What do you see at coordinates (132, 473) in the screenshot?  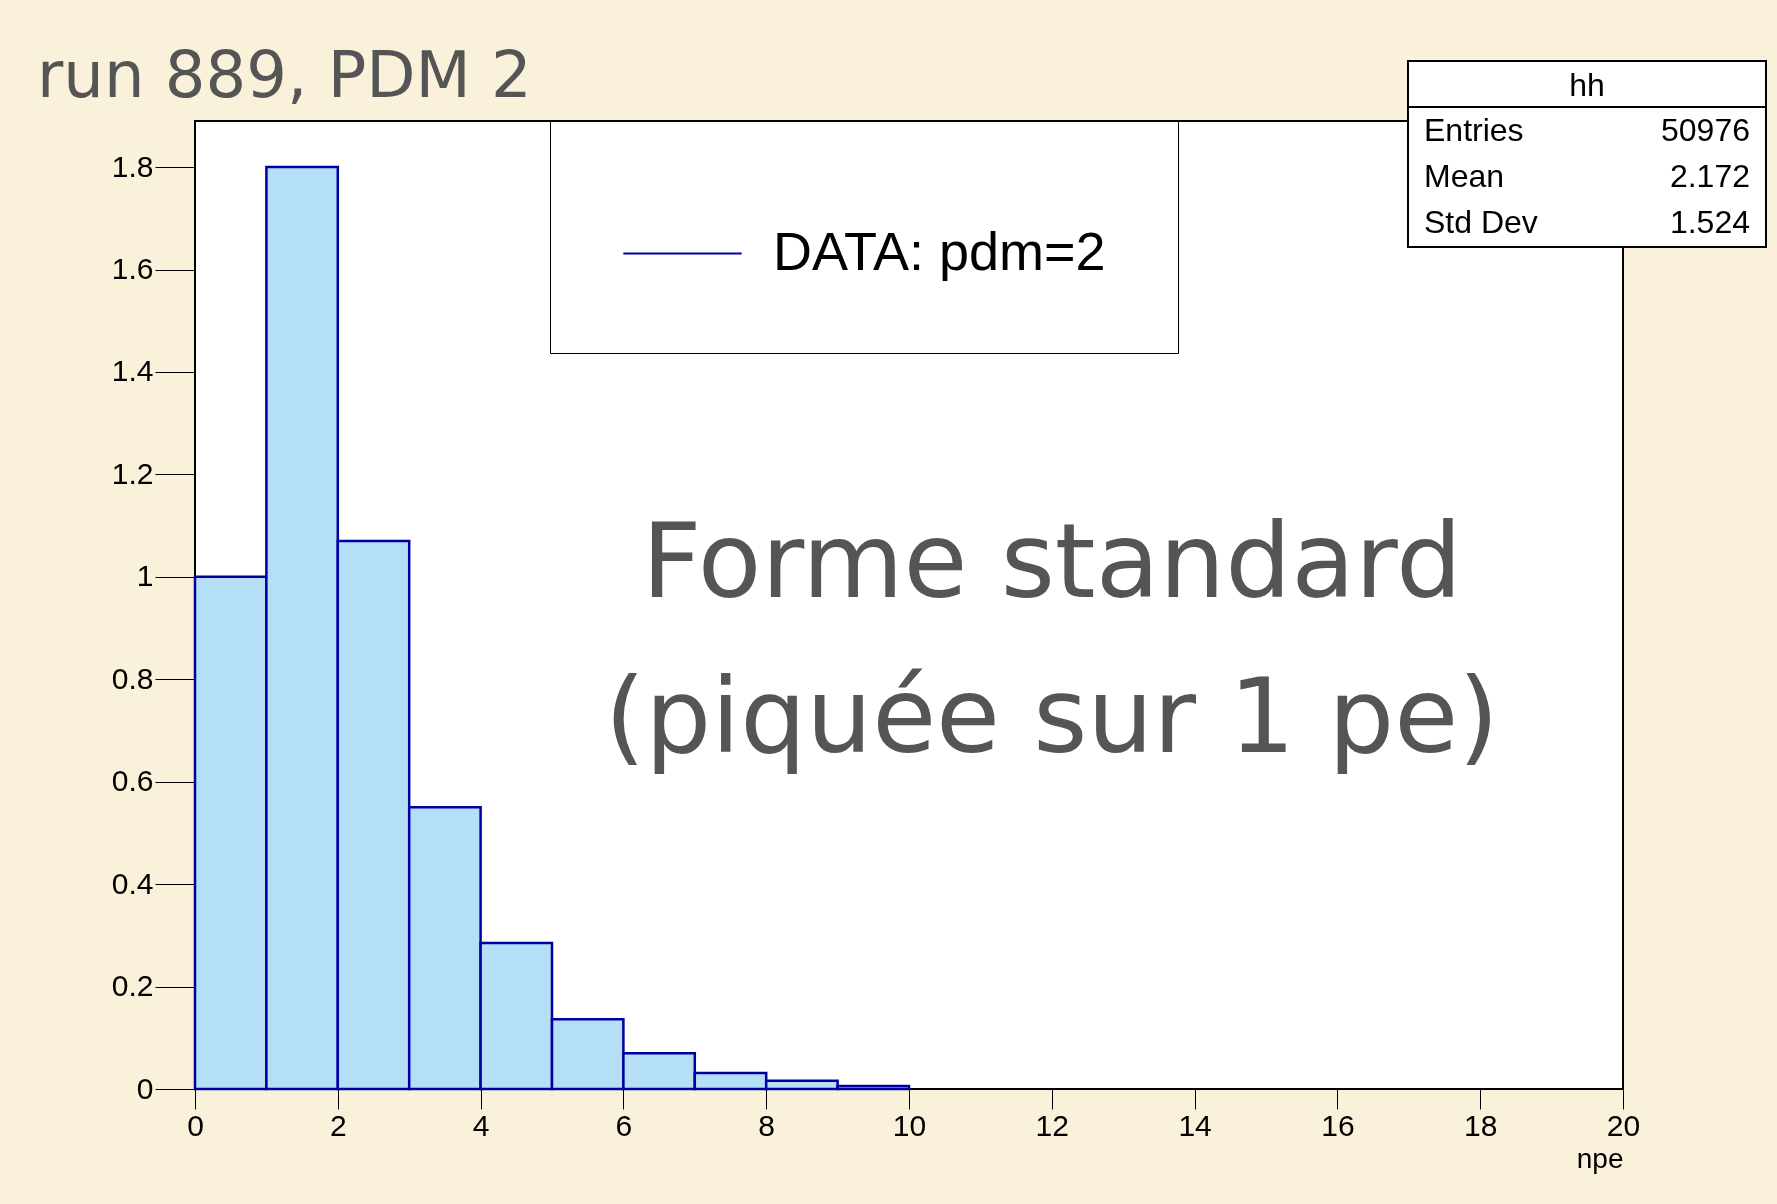 I see `y-tick-label: 1.2` at bounding box center [132, 473].